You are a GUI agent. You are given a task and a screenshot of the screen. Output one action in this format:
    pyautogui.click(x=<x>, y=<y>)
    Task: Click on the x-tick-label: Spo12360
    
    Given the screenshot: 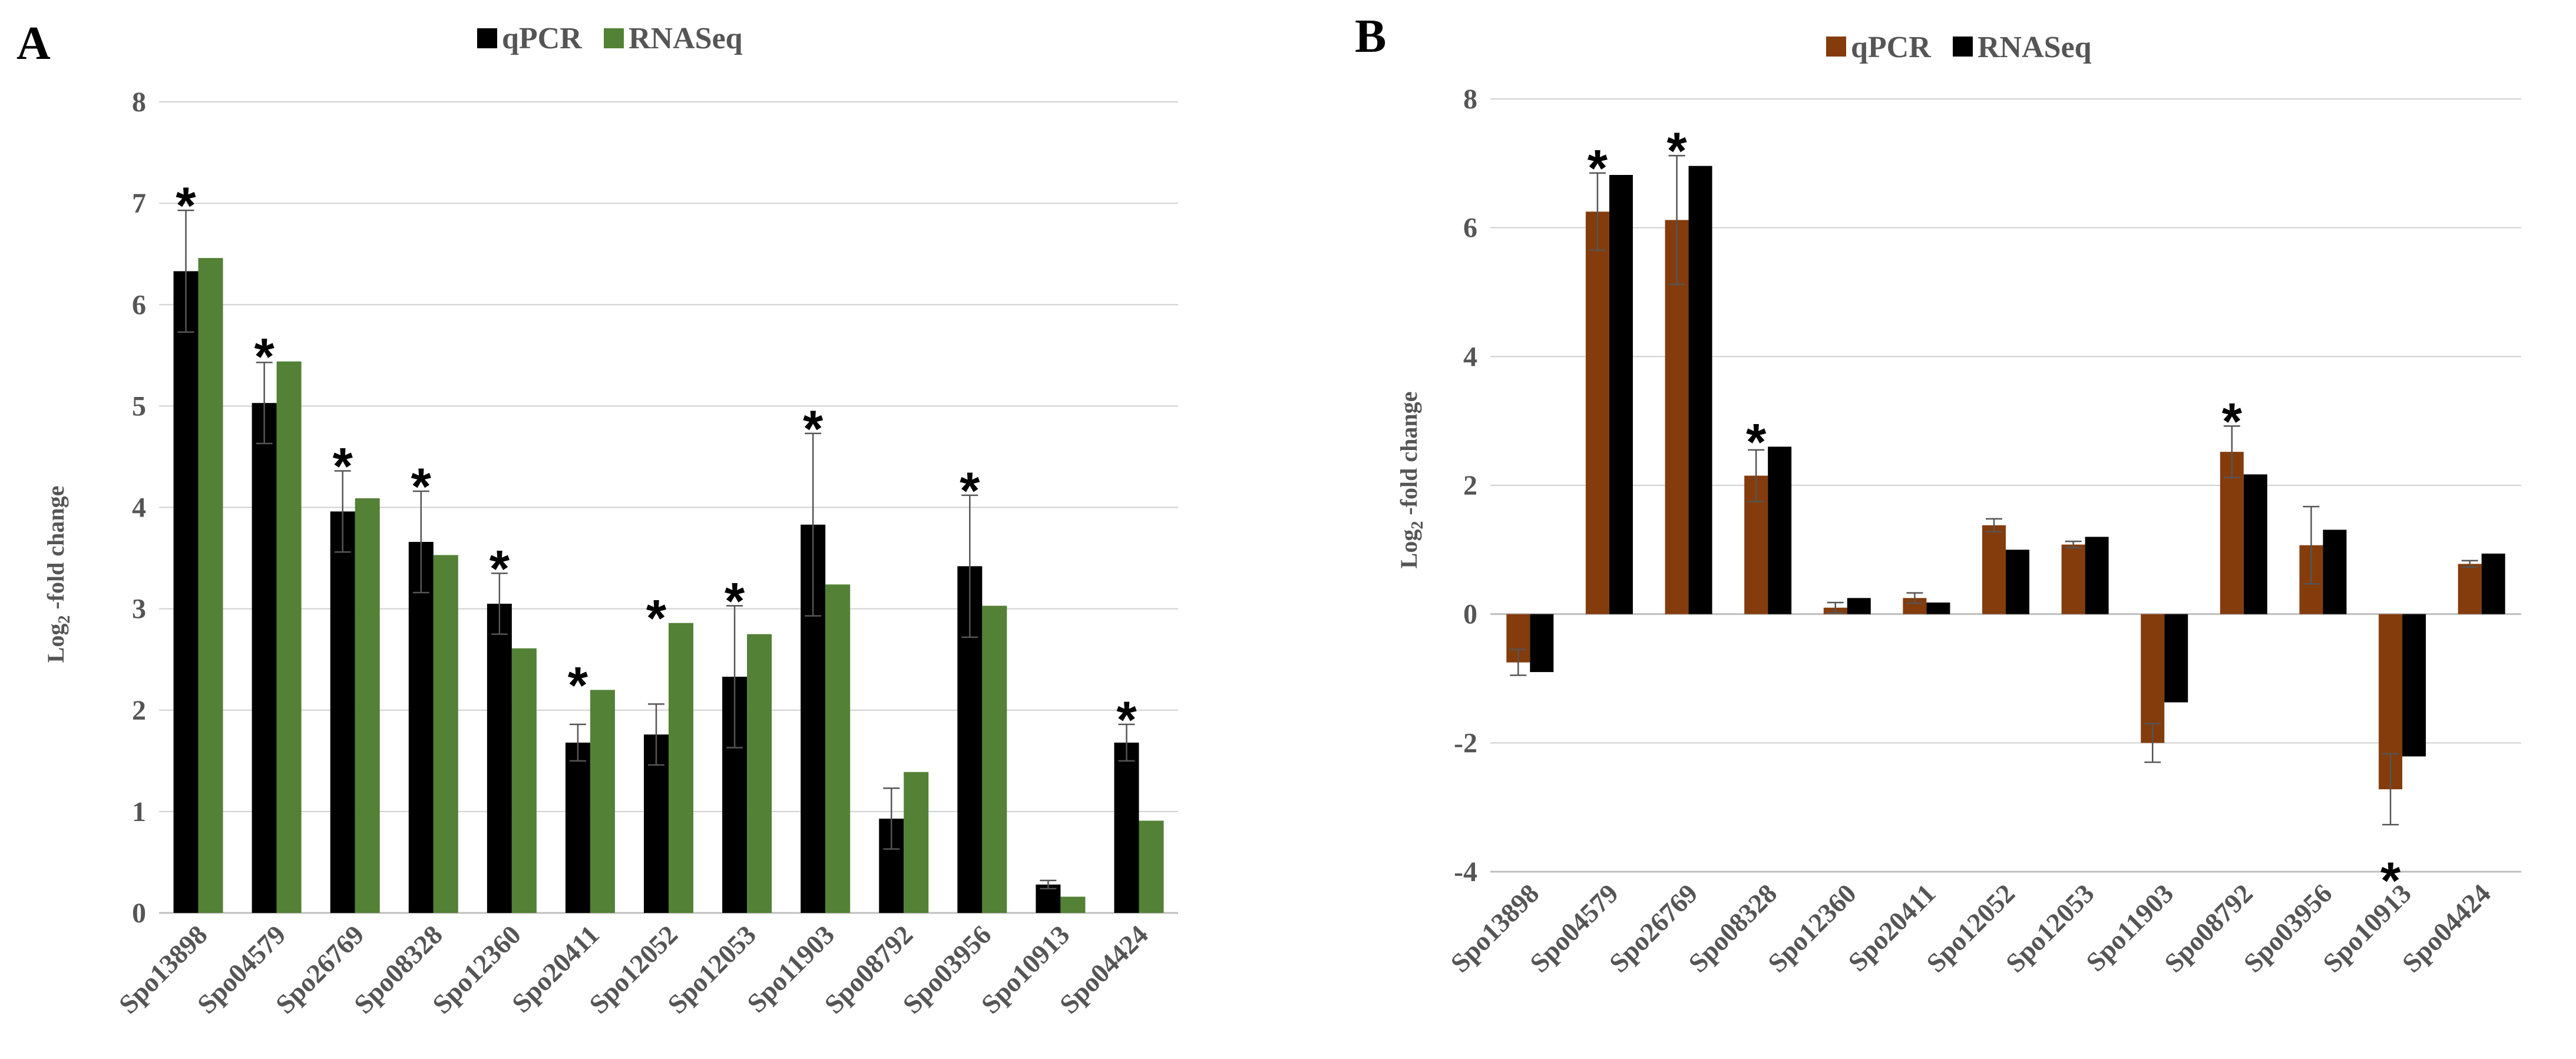 What is the action you would take?
    pyautogui.click(x=1812, y=928)
    